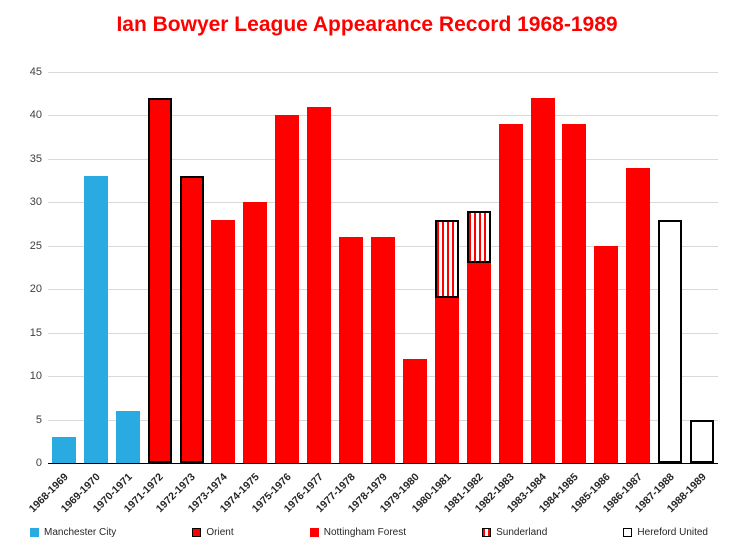  What do you see at coordinates (95, 319) in the screenshot?
I see `bar-1969-1970-manchester-city` at bounding box center [95, 319].